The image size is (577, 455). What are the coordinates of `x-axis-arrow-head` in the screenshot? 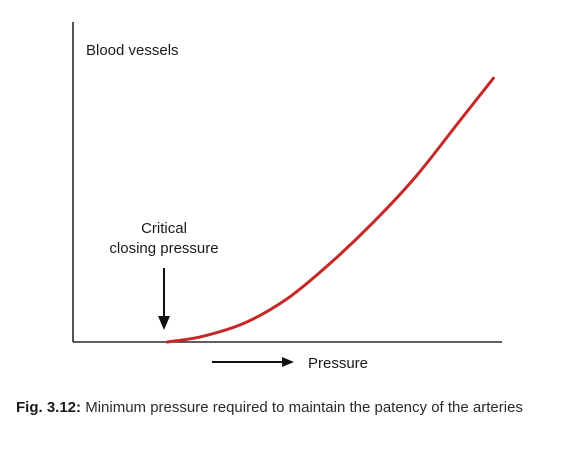 It's located at (288, 362).